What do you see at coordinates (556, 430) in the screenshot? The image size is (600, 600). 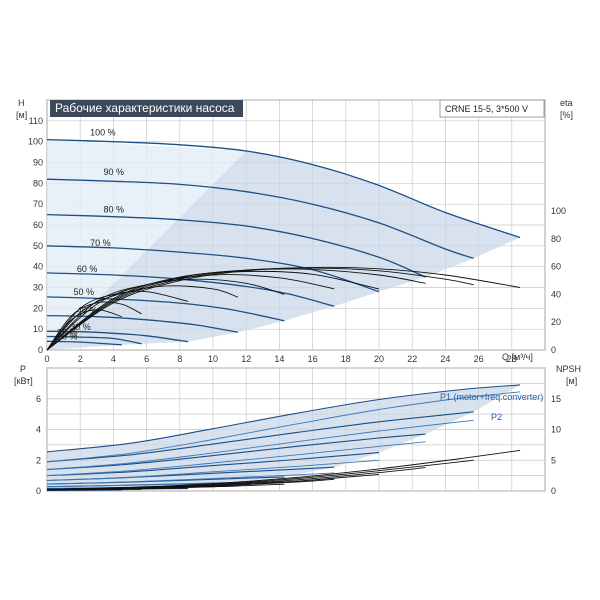 I see `npsh-tick-label: 10` at bounding box center [556, 430].